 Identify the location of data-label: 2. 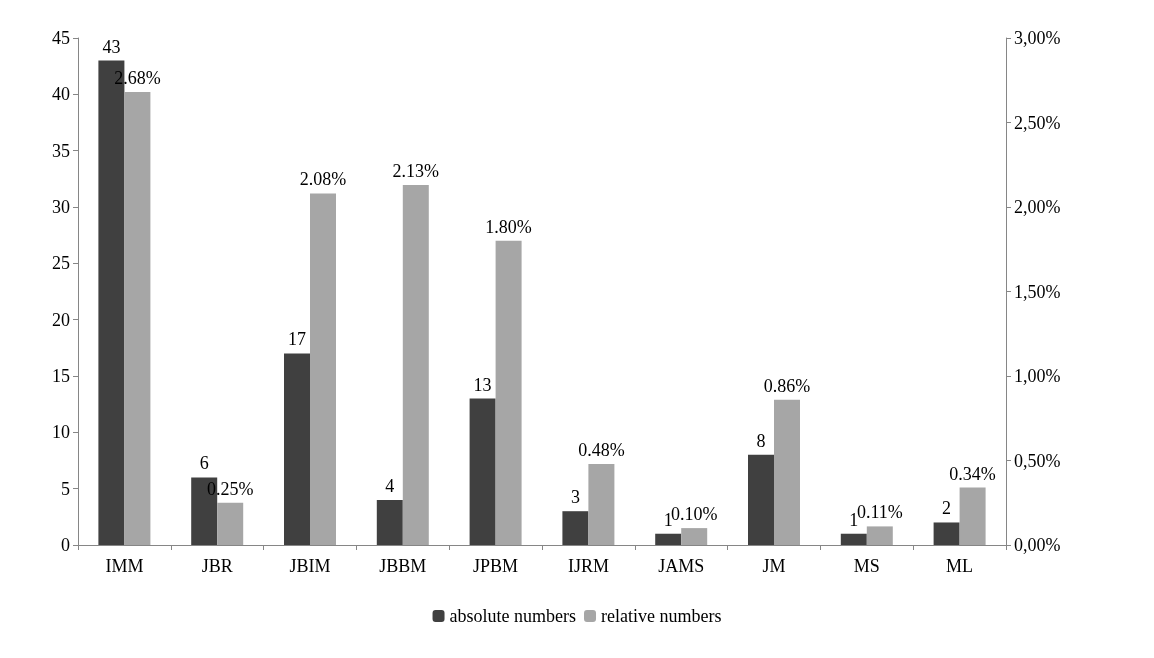
(947, 508).